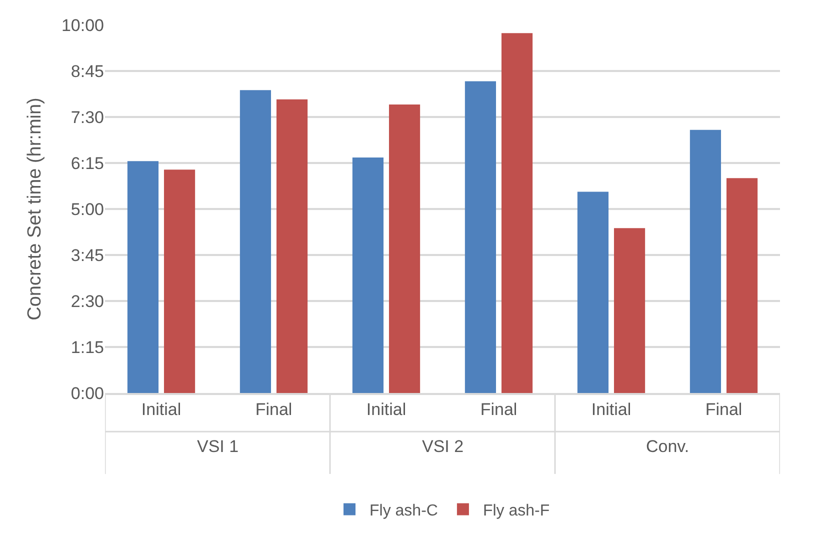 This screenshot has width=835, height=558. I want to click on y-tick-label: 7:30, so click(87, 117).